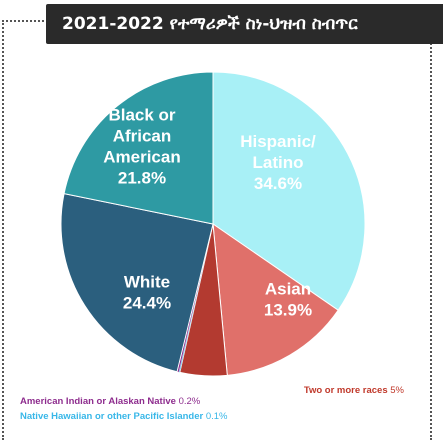 The width and height of the screenshot is (443, 440). What do you see at coordinates (354, 390) in the screenshot?
I see `outside-label-two-or-more-races: Two or more races 5%` at bounding box center [354, 390].